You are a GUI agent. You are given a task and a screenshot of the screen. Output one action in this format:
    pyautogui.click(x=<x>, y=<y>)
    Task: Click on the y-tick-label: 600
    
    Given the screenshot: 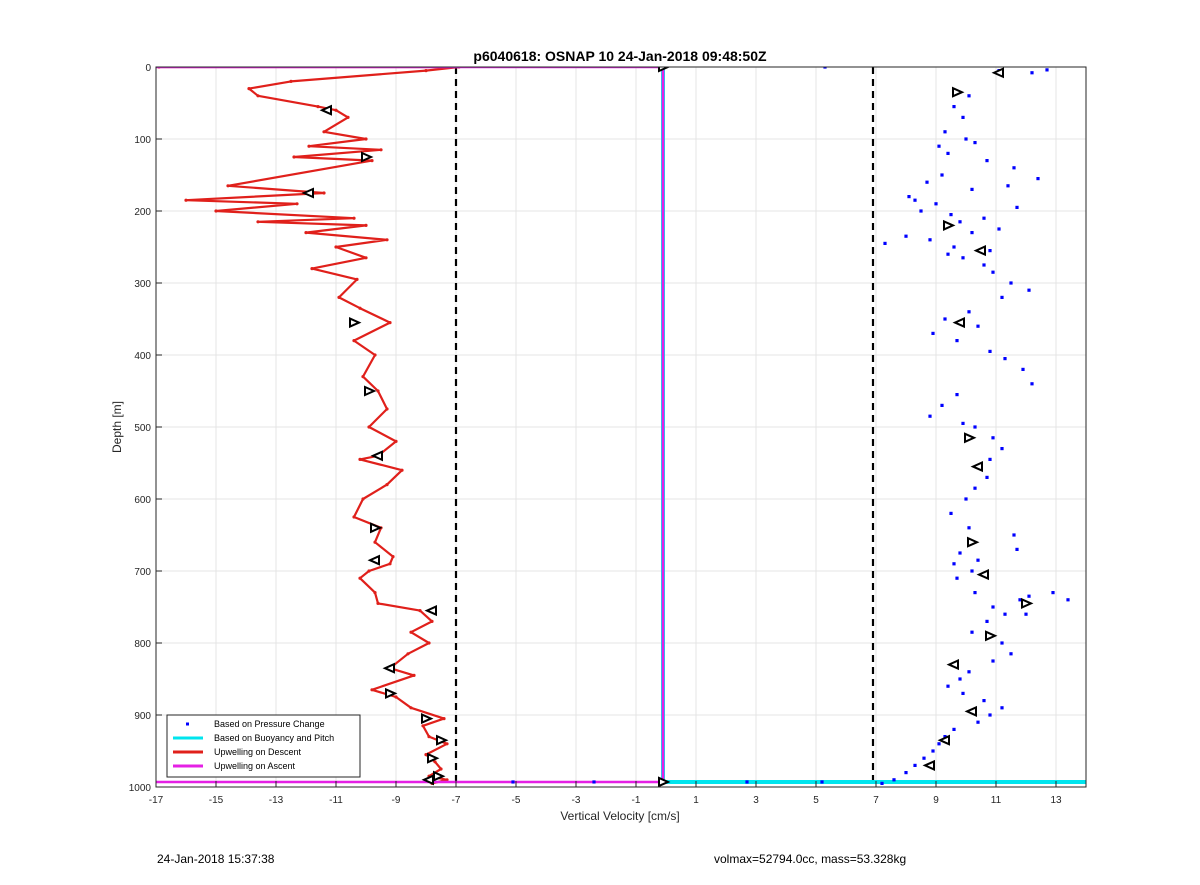 What is the action you would take?
    pyautogui.click(x=142, y=500)
    